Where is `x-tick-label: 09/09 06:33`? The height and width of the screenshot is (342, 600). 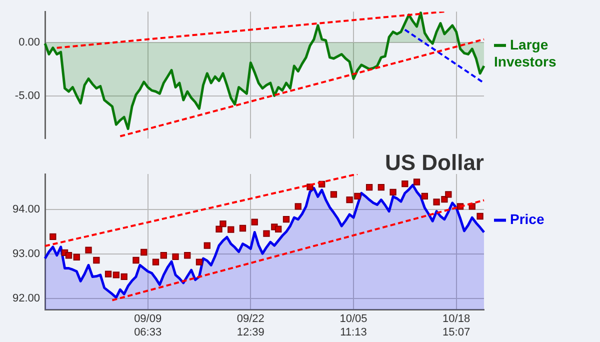 x-tick-label: 09/09 06:33 is located at coordinates (148, 325).